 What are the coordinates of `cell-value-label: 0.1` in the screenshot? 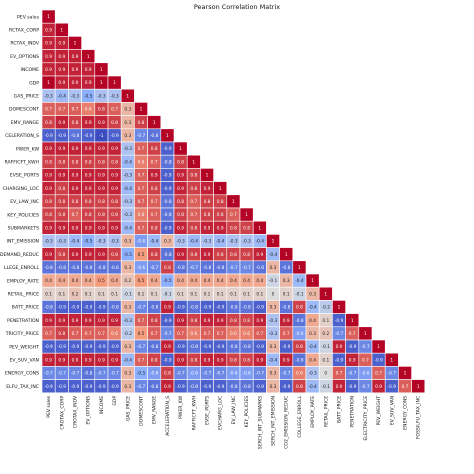 It's located at (48, 294).